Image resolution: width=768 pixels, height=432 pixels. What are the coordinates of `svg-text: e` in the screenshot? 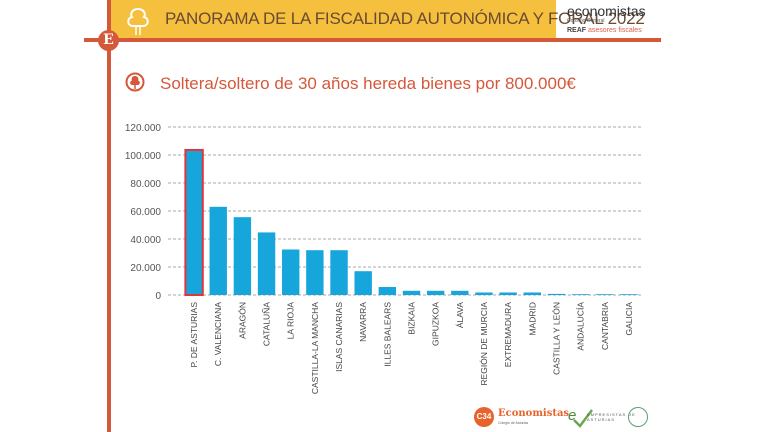 It's located at (572, 415).